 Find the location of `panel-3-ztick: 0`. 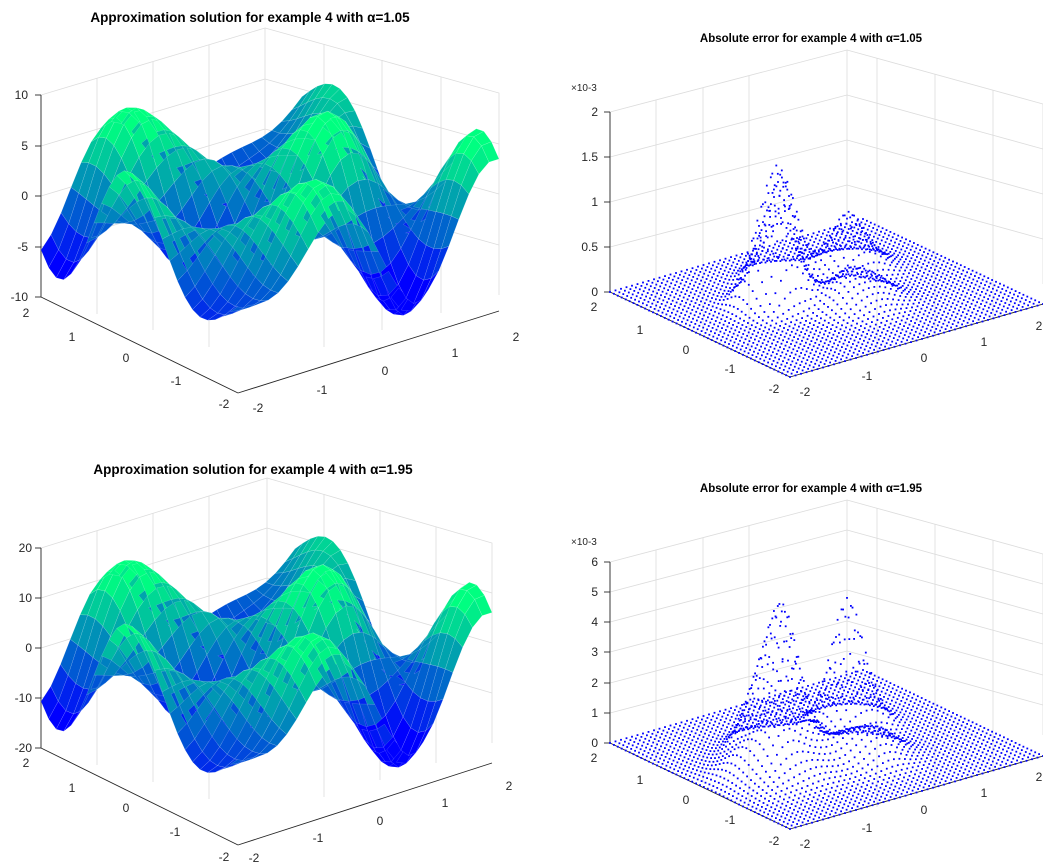

panel-3-ztick: 0 is located at coordinates (28, 648).